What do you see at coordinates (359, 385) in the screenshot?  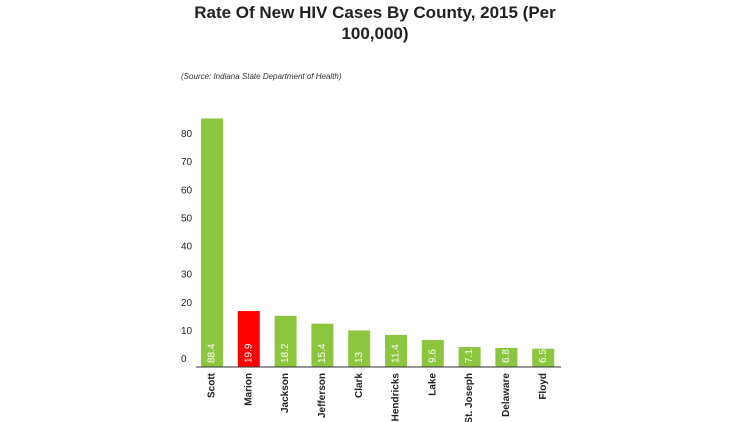 I see `category-label: Clark` at bounding box center [359, 385].